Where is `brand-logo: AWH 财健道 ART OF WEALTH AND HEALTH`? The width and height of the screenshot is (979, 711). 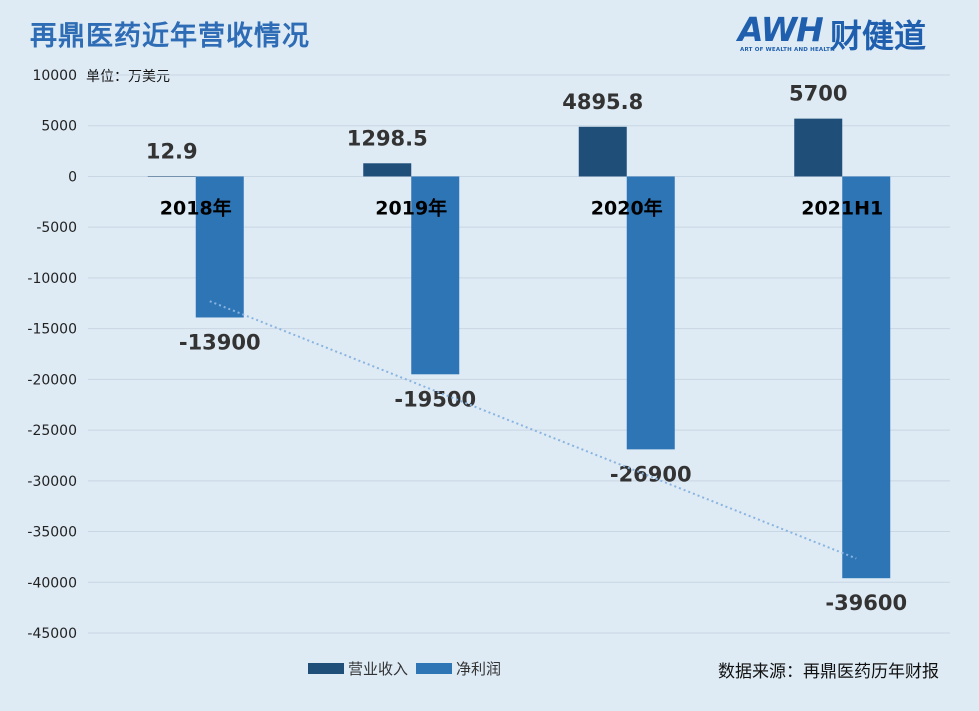
brand-logo: AWH 财健道 ART OF WEALTH AND HEALTH is located at coordinates (840, 33).